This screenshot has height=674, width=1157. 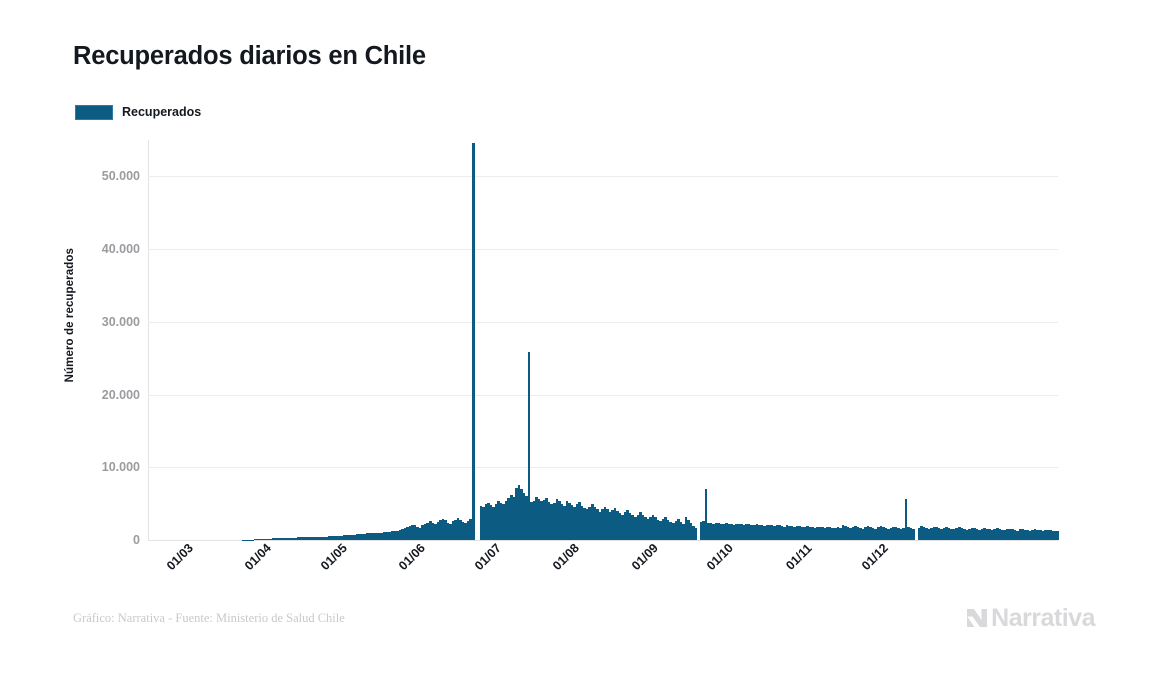 I want to click on x-tick-label-01-06: 01/06, so click(x=412, y=556).